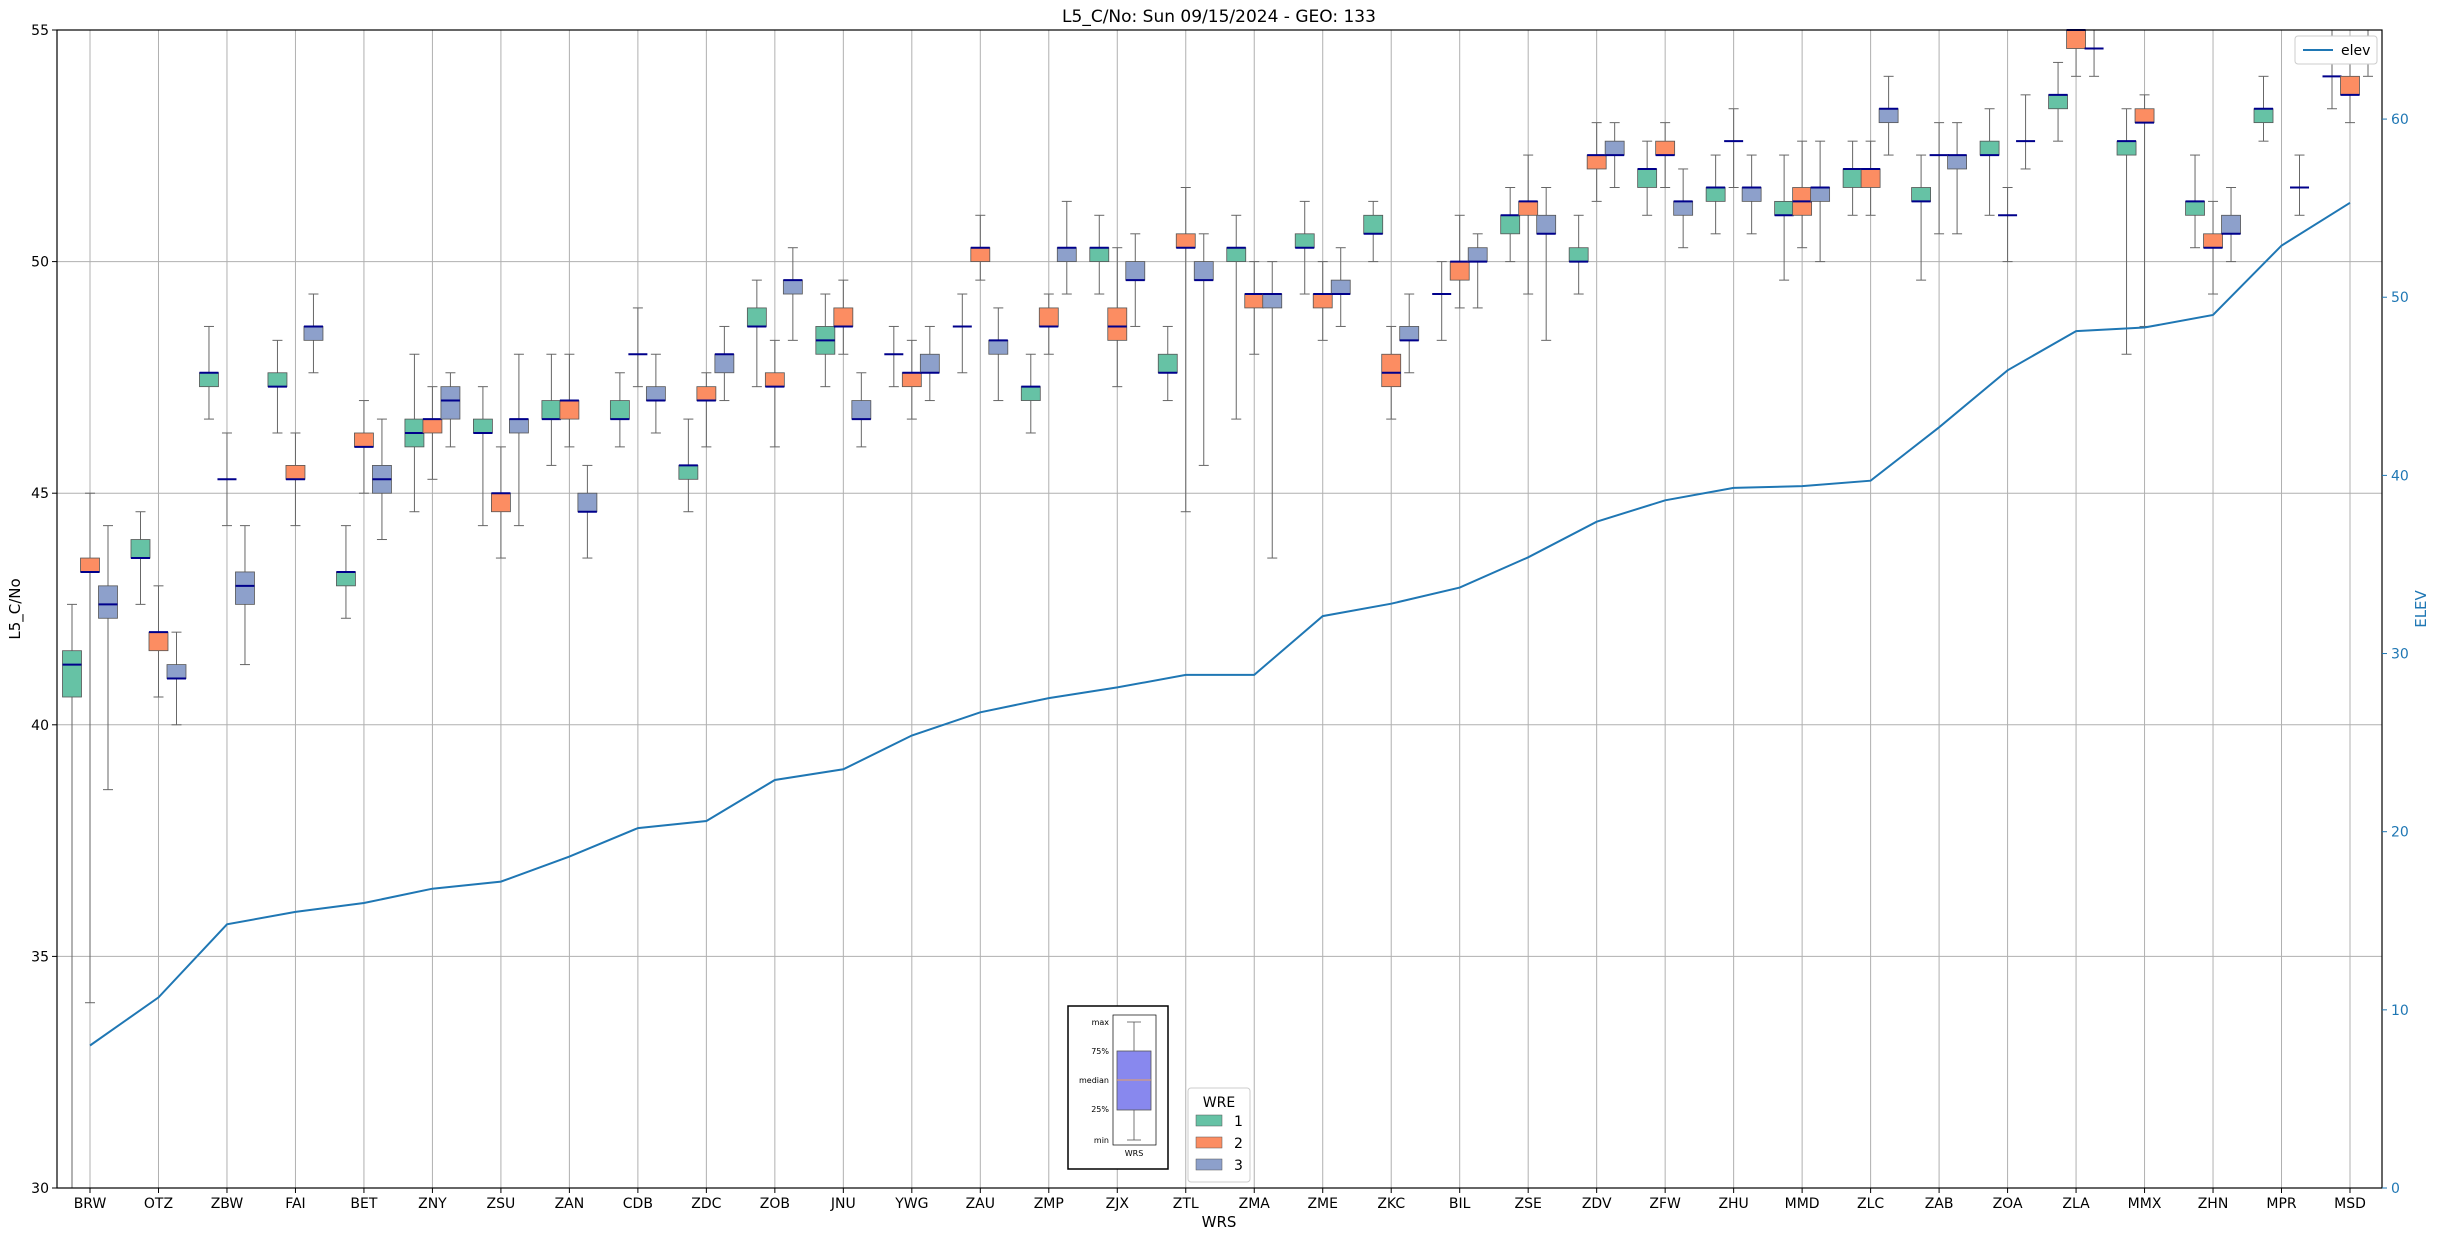 The width and height of the screenshot is (2439, 1238). I want to click on box-BIL-wre2, so click(1459, 261).